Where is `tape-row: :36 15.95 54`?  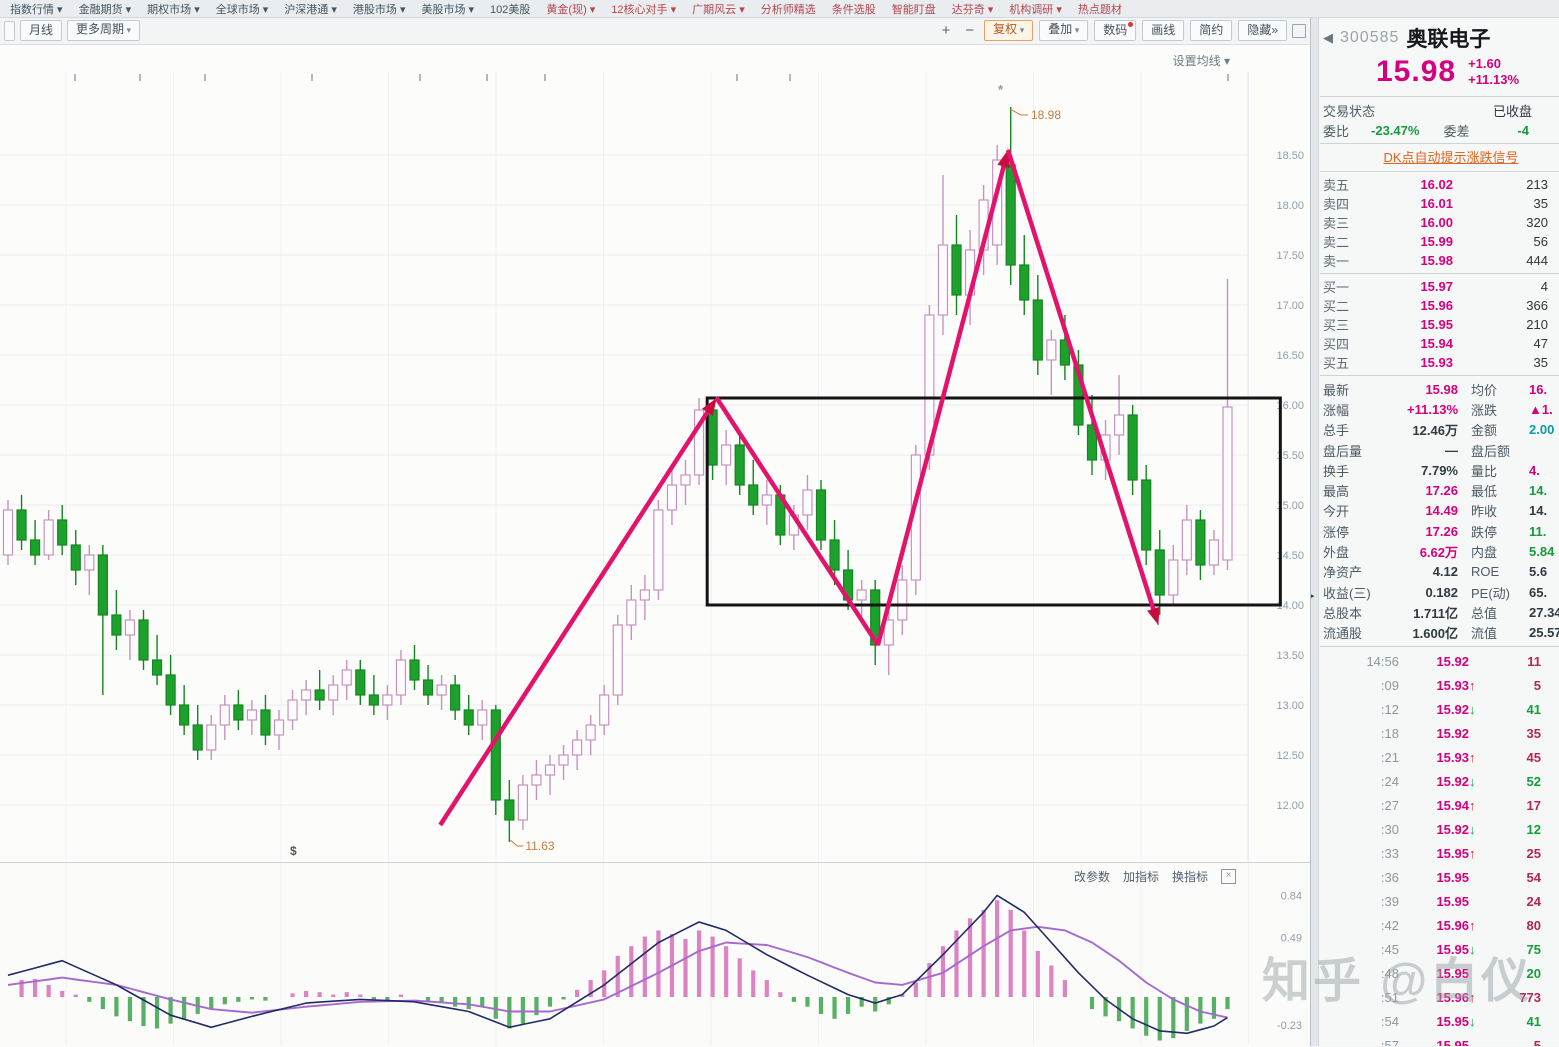
tape-row: :36 15.95 54 is located at coordinates (1439, 878).